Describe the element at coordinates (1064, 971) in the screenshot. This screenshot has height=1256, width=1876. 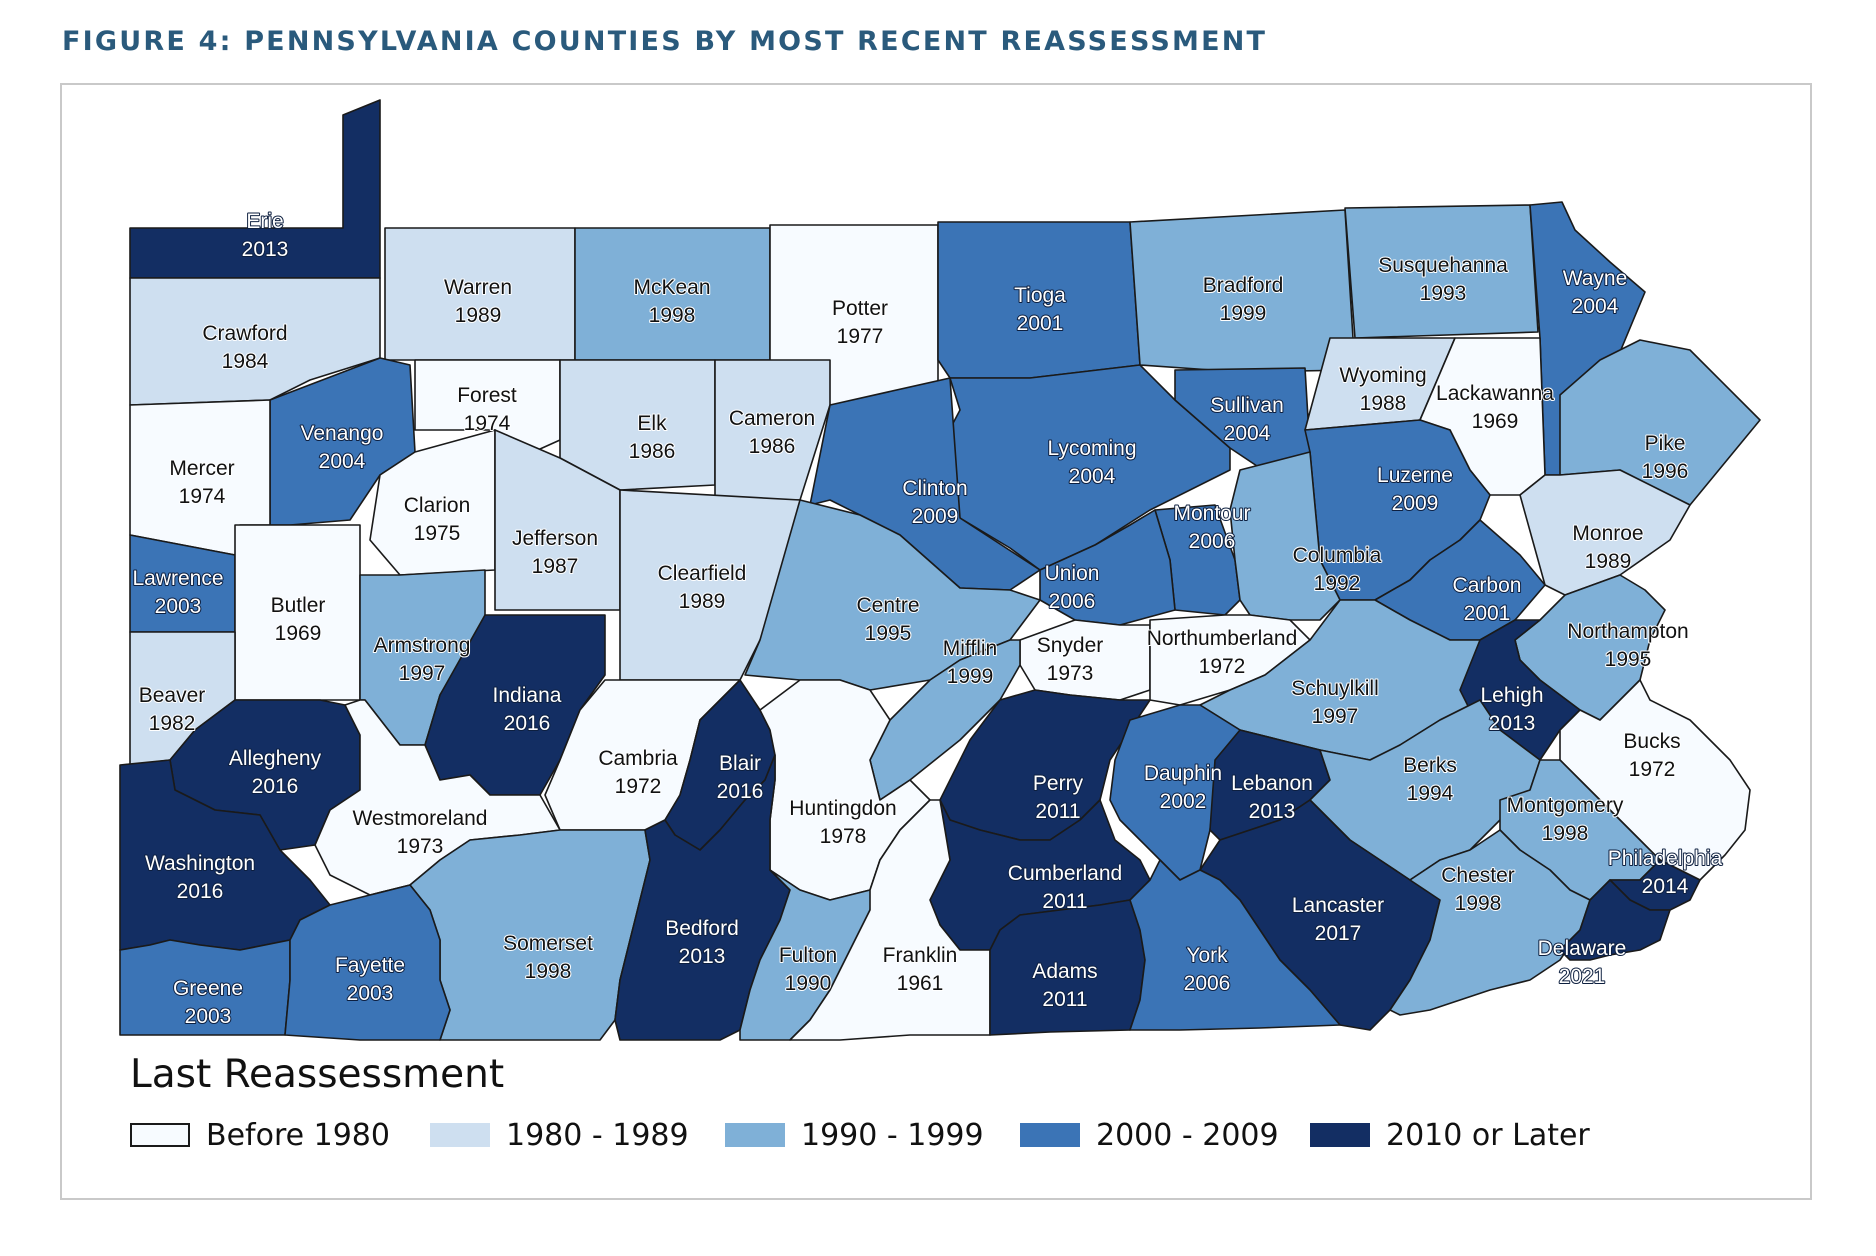
I see `county-label-adams: Adams` at that location.